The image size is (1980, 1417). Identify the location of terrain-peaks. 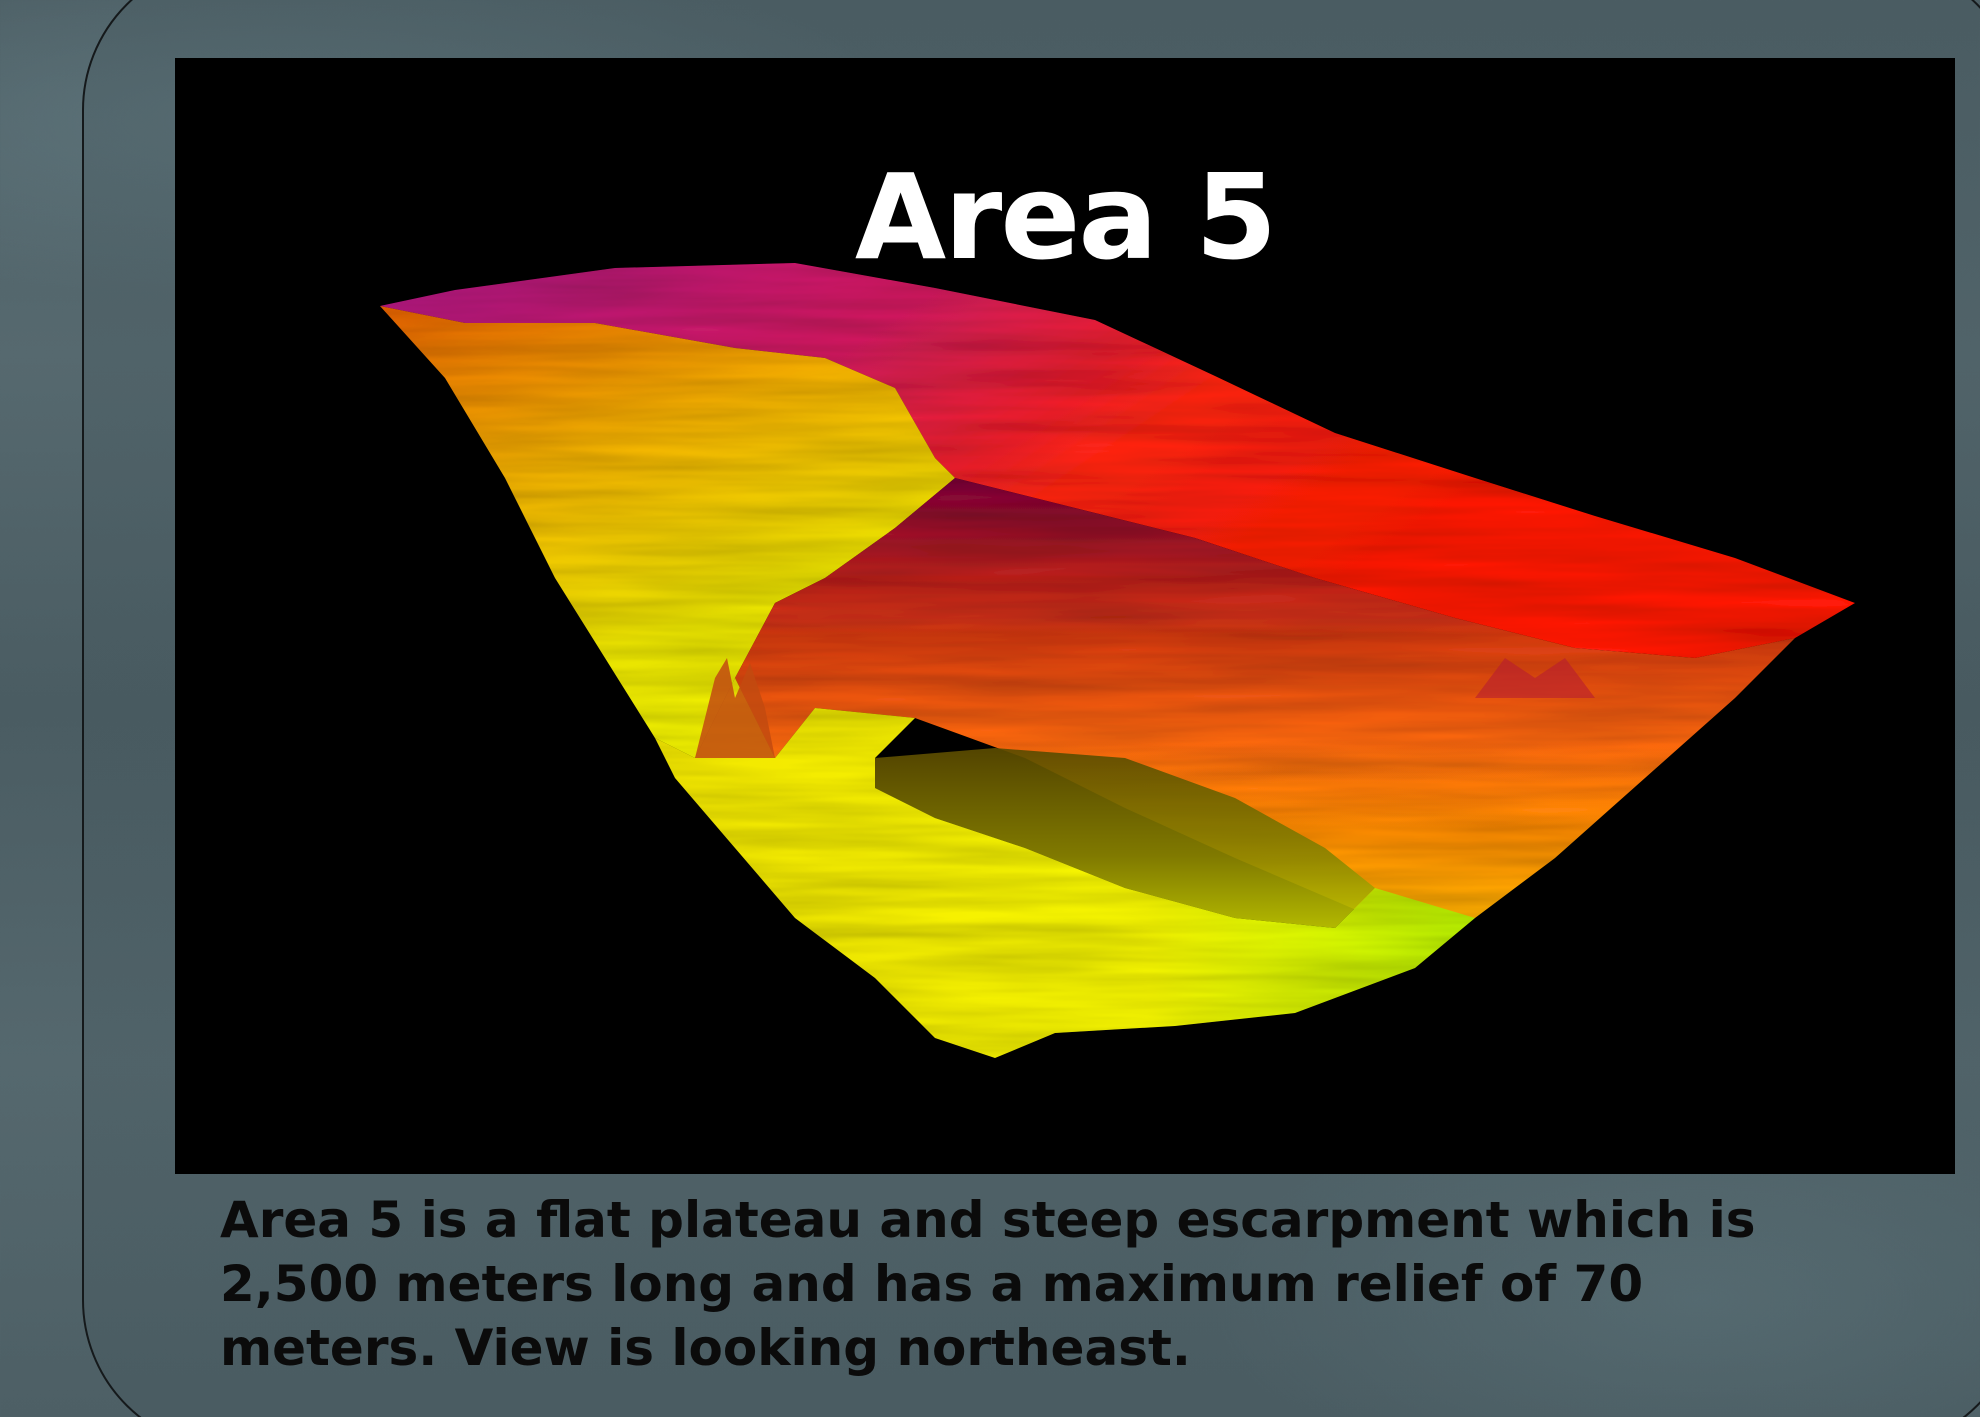
(735, 708).